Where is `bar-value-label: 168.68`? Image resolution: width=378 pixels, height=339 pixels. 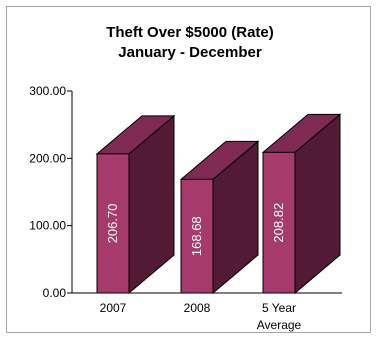 bar-value-label: 168.68 is located at coordinates (196, 236).